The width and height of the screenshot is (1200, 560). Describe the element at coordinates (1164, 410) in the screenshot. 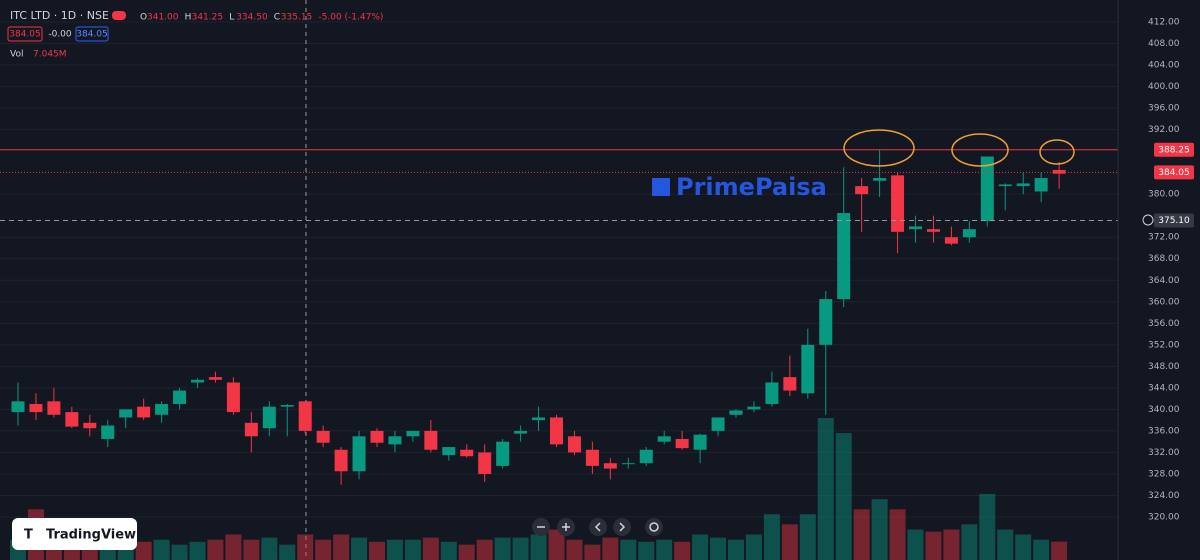

I see `y-tick-label: 340.00` at that location.